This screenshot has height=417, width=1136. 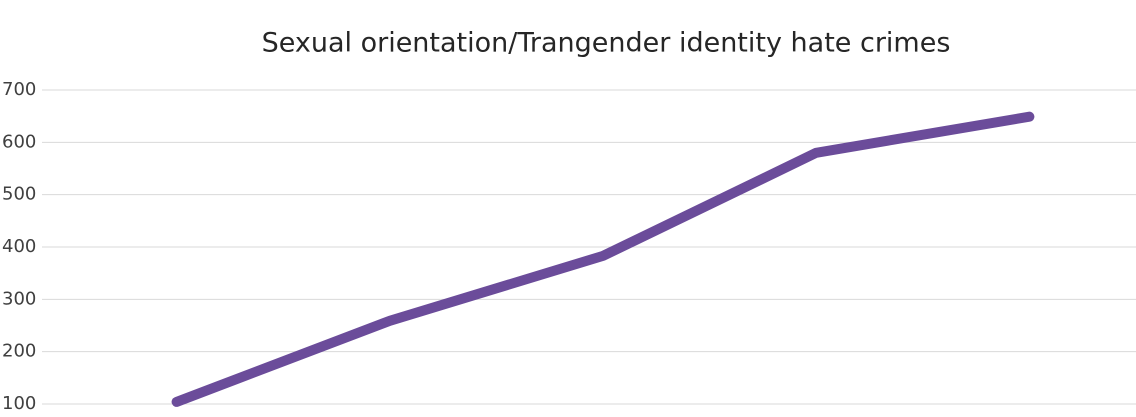 I want to click on y-tick-label: 700, so click(x=19, y=89).